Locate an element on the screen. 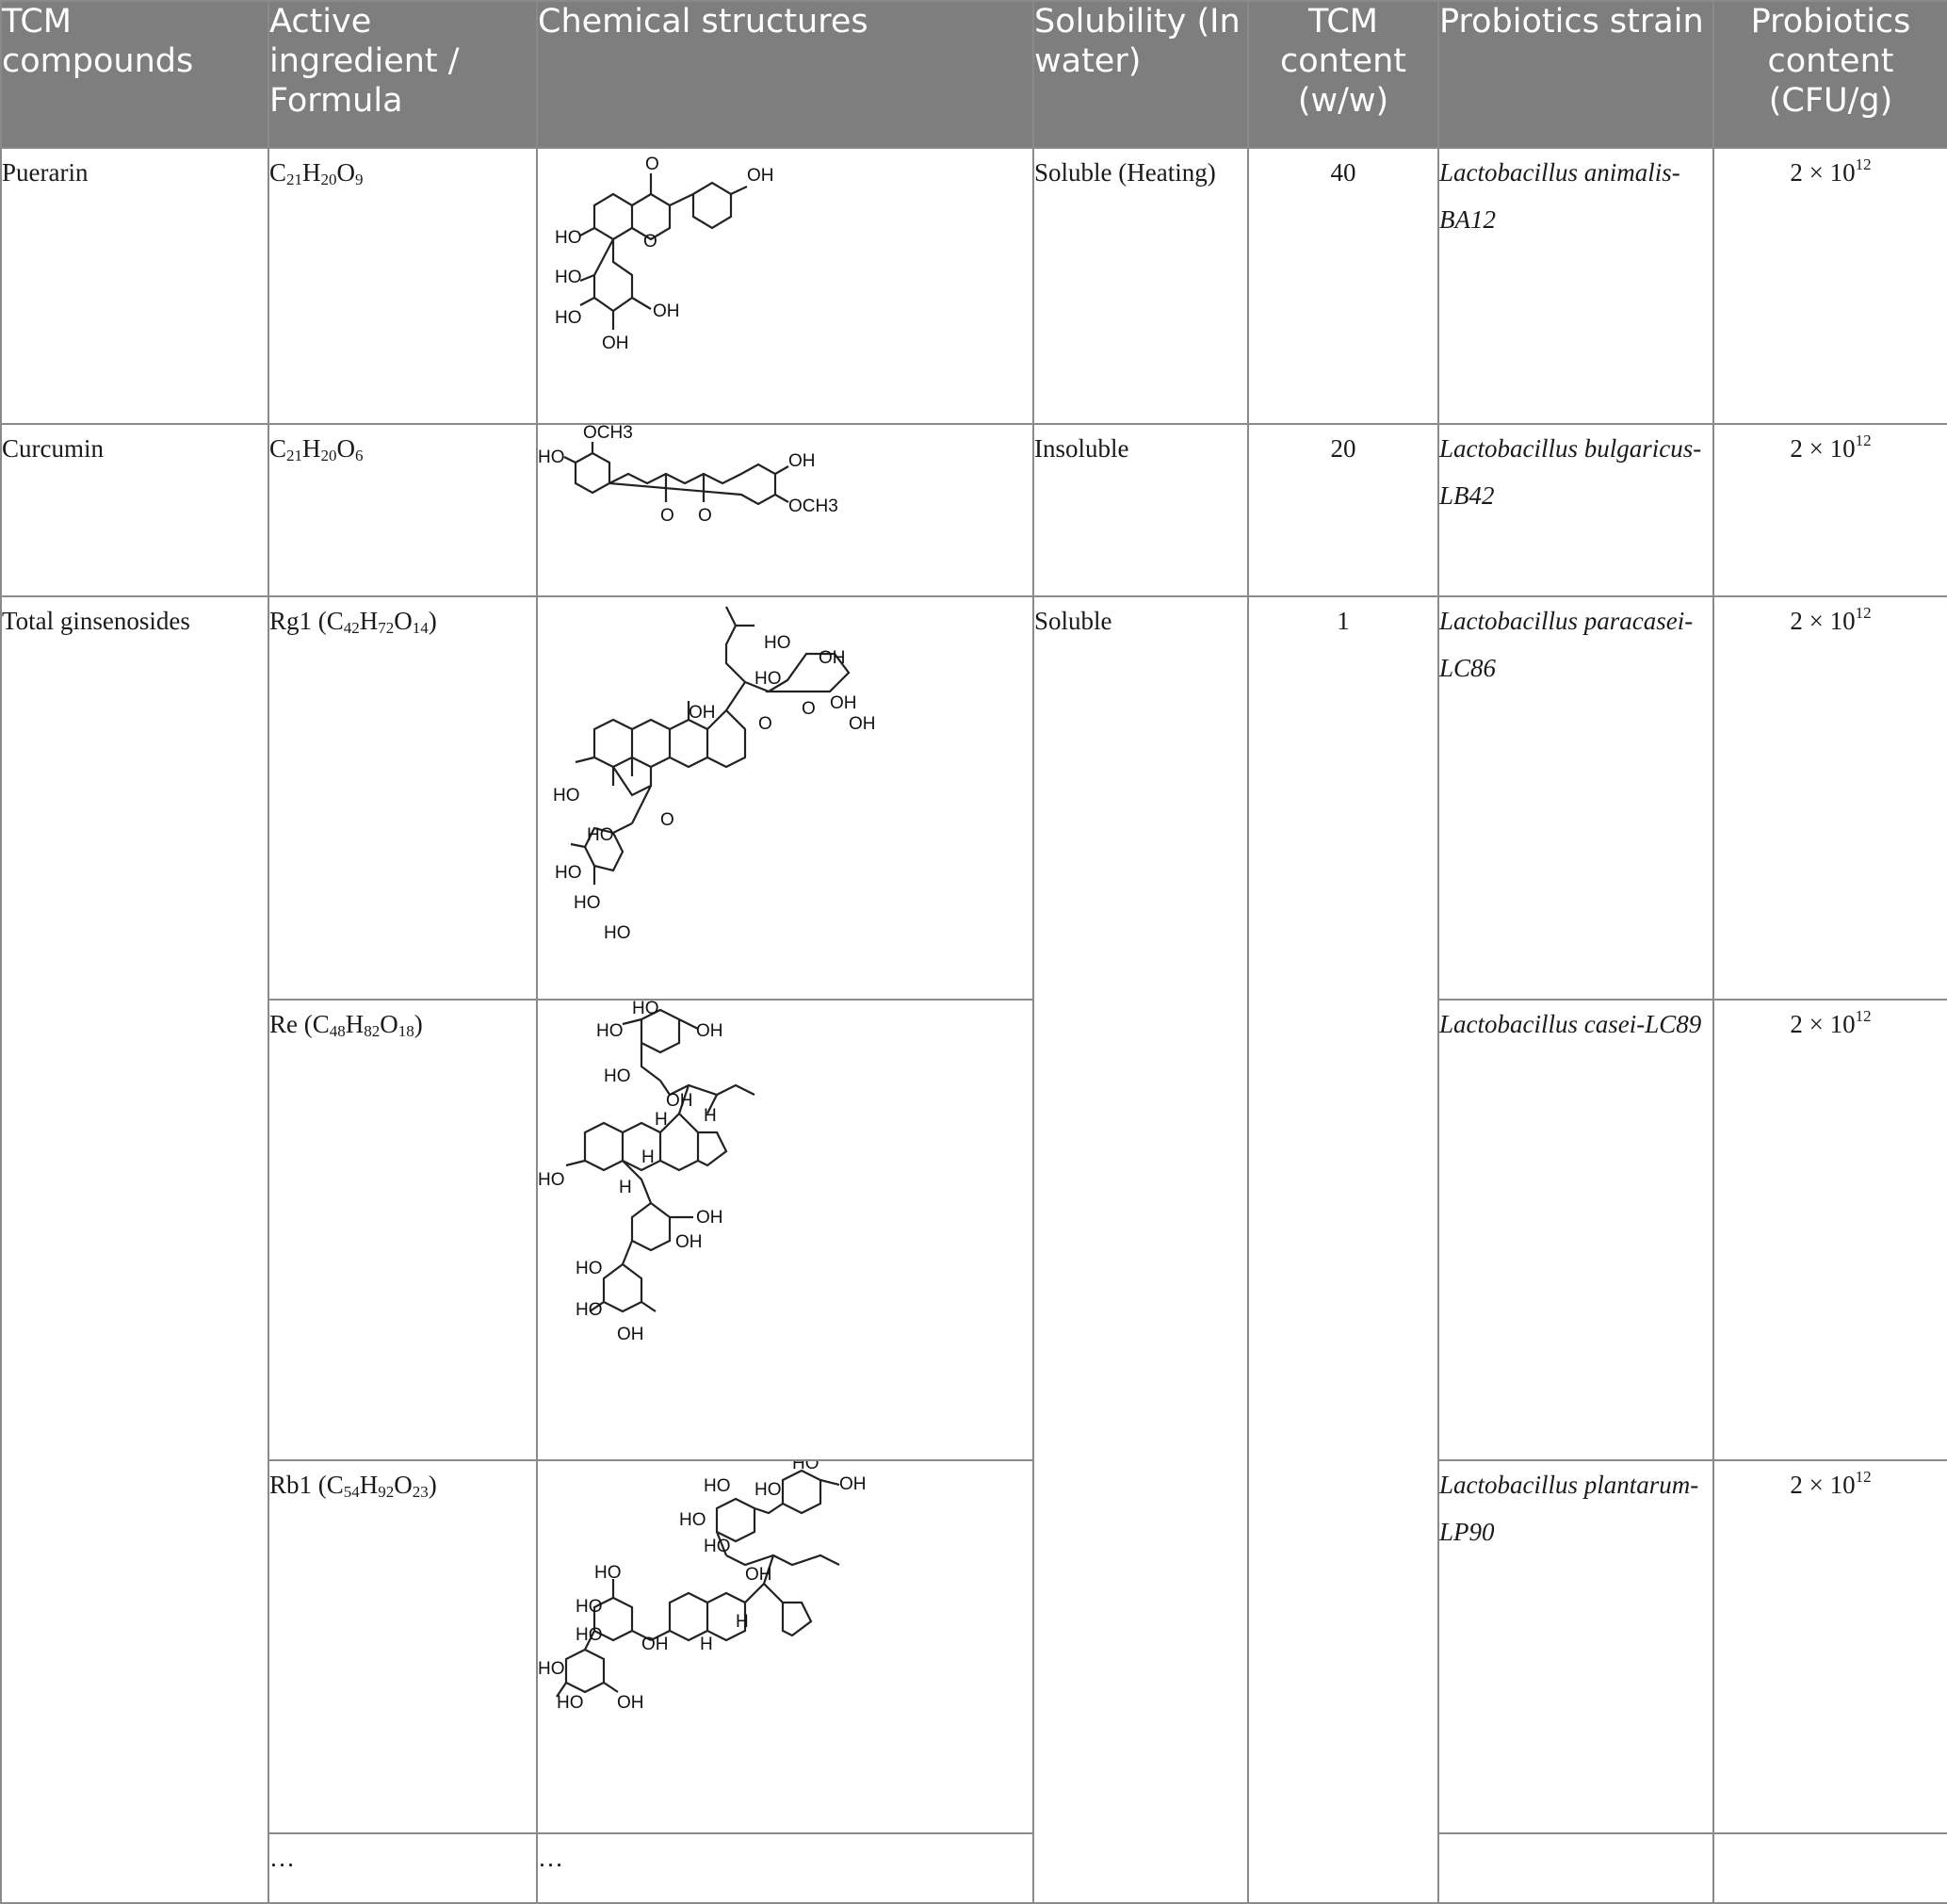  formula: Rb1 (C54H92O23) is located at coordinates (403, 1647).